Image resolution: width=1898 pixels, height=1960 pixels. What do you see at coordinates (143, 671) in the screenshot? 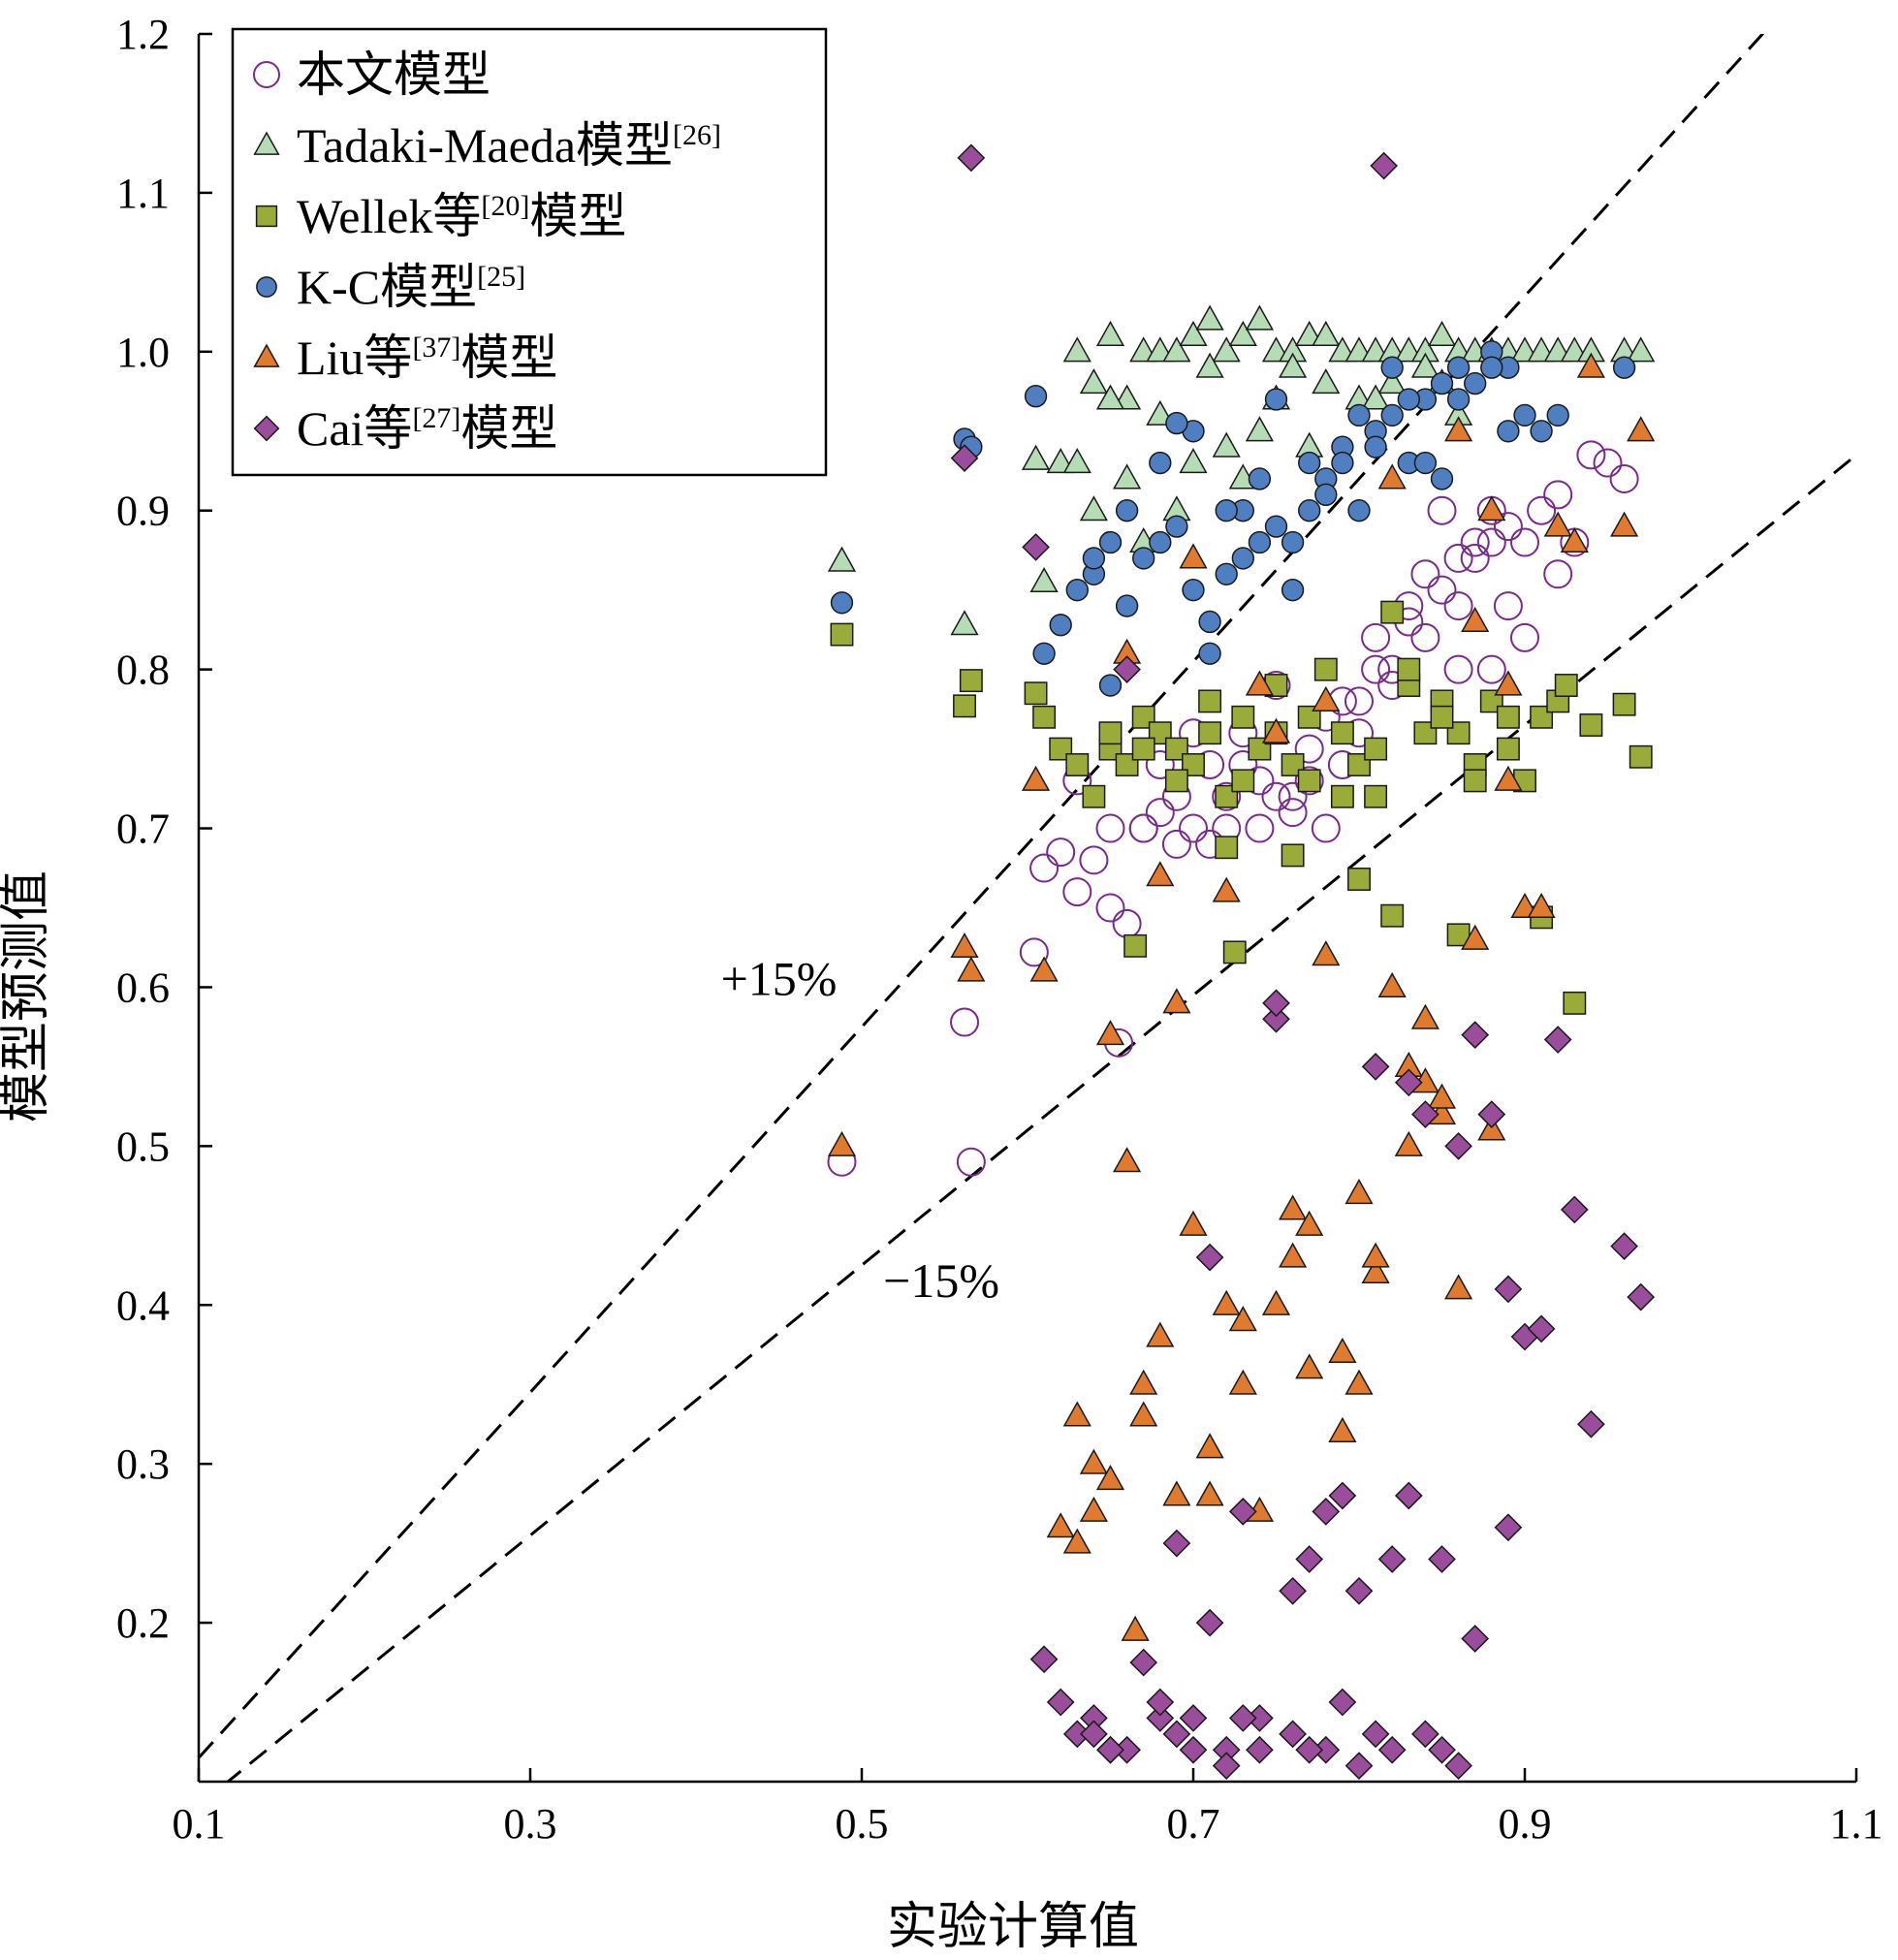
I see `y-tick-label: 0.8` at bounding box center [143, 671].